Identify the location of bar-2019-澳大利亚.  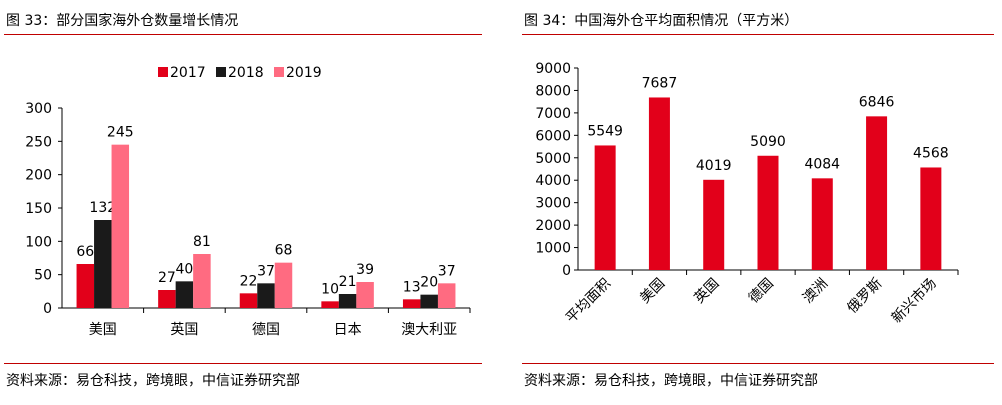
(446, 295).